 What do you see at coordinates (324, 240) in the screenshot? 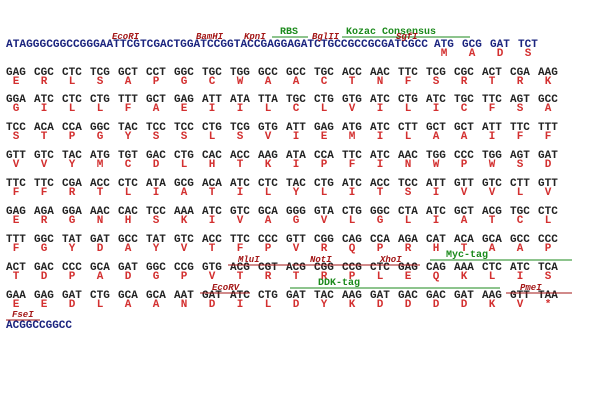
I see `codon: CGG` at bounding box center [324, 240].